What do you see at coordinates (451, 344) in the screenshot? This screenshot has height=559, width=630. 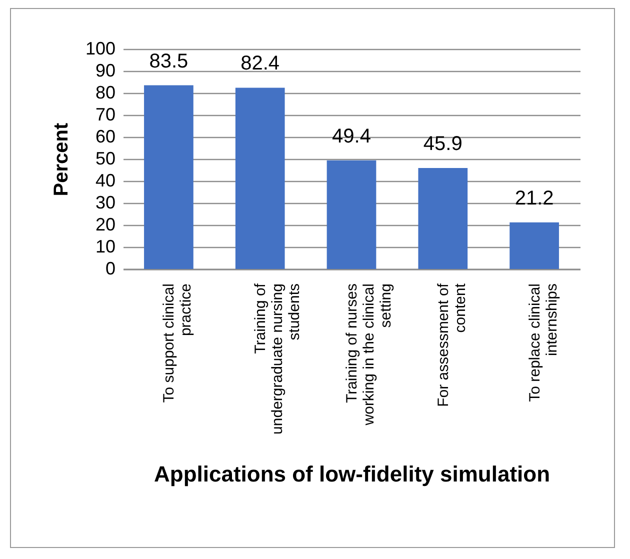 I see `x-tick-label: For assessment of content` at bounding box center [451, 344].